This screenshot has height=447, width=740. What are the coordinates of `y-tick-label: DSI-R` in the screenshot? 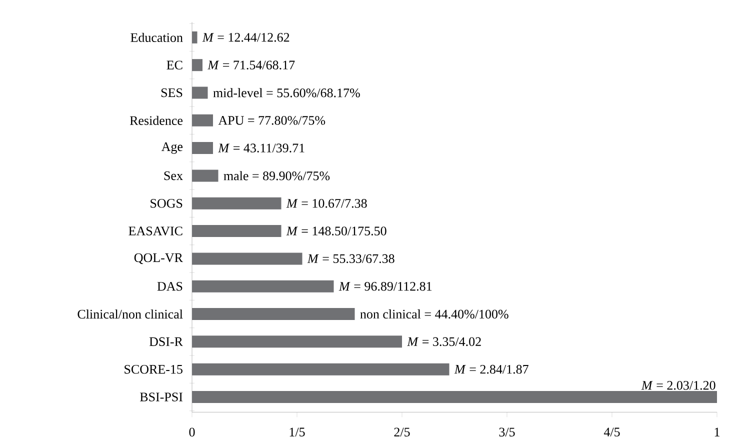 It's located at (166, 341).